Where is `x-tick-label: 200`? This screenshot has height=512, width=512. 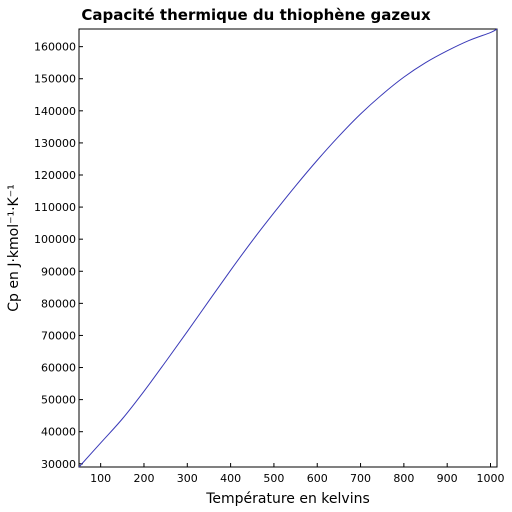 x-tick-label: 200 is located at coordinates (143, 478).